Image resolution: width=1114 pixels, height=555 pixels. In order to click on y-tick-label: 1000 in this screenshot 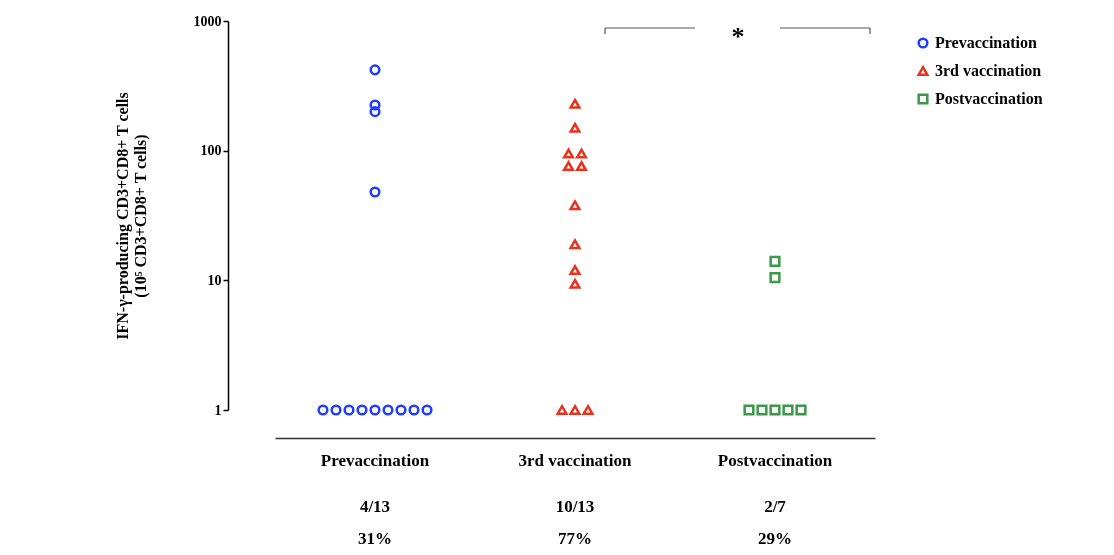, I will do `click(207, 21)`.